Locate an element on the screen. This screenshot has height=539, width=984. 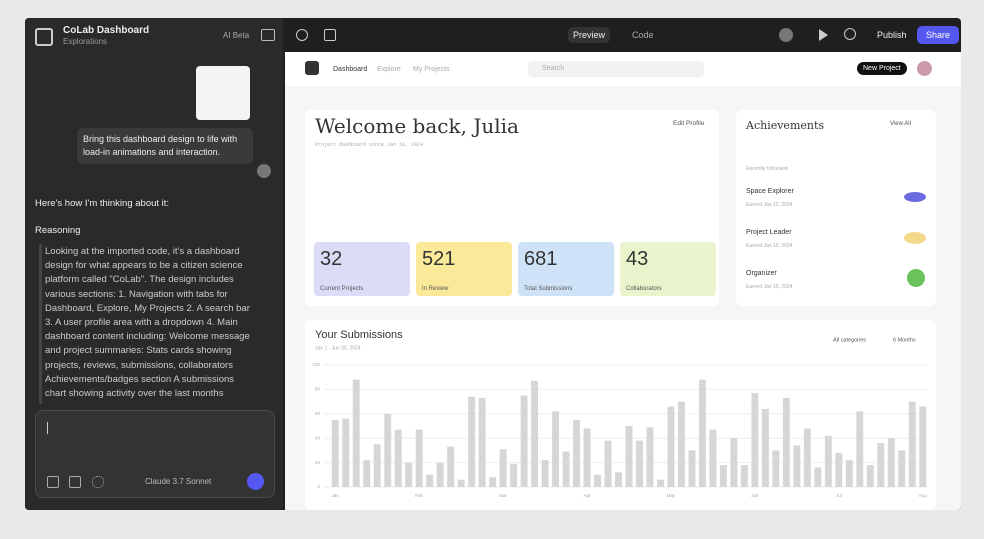
stat-label: Total Submissions is located at coordinates (548, 289).